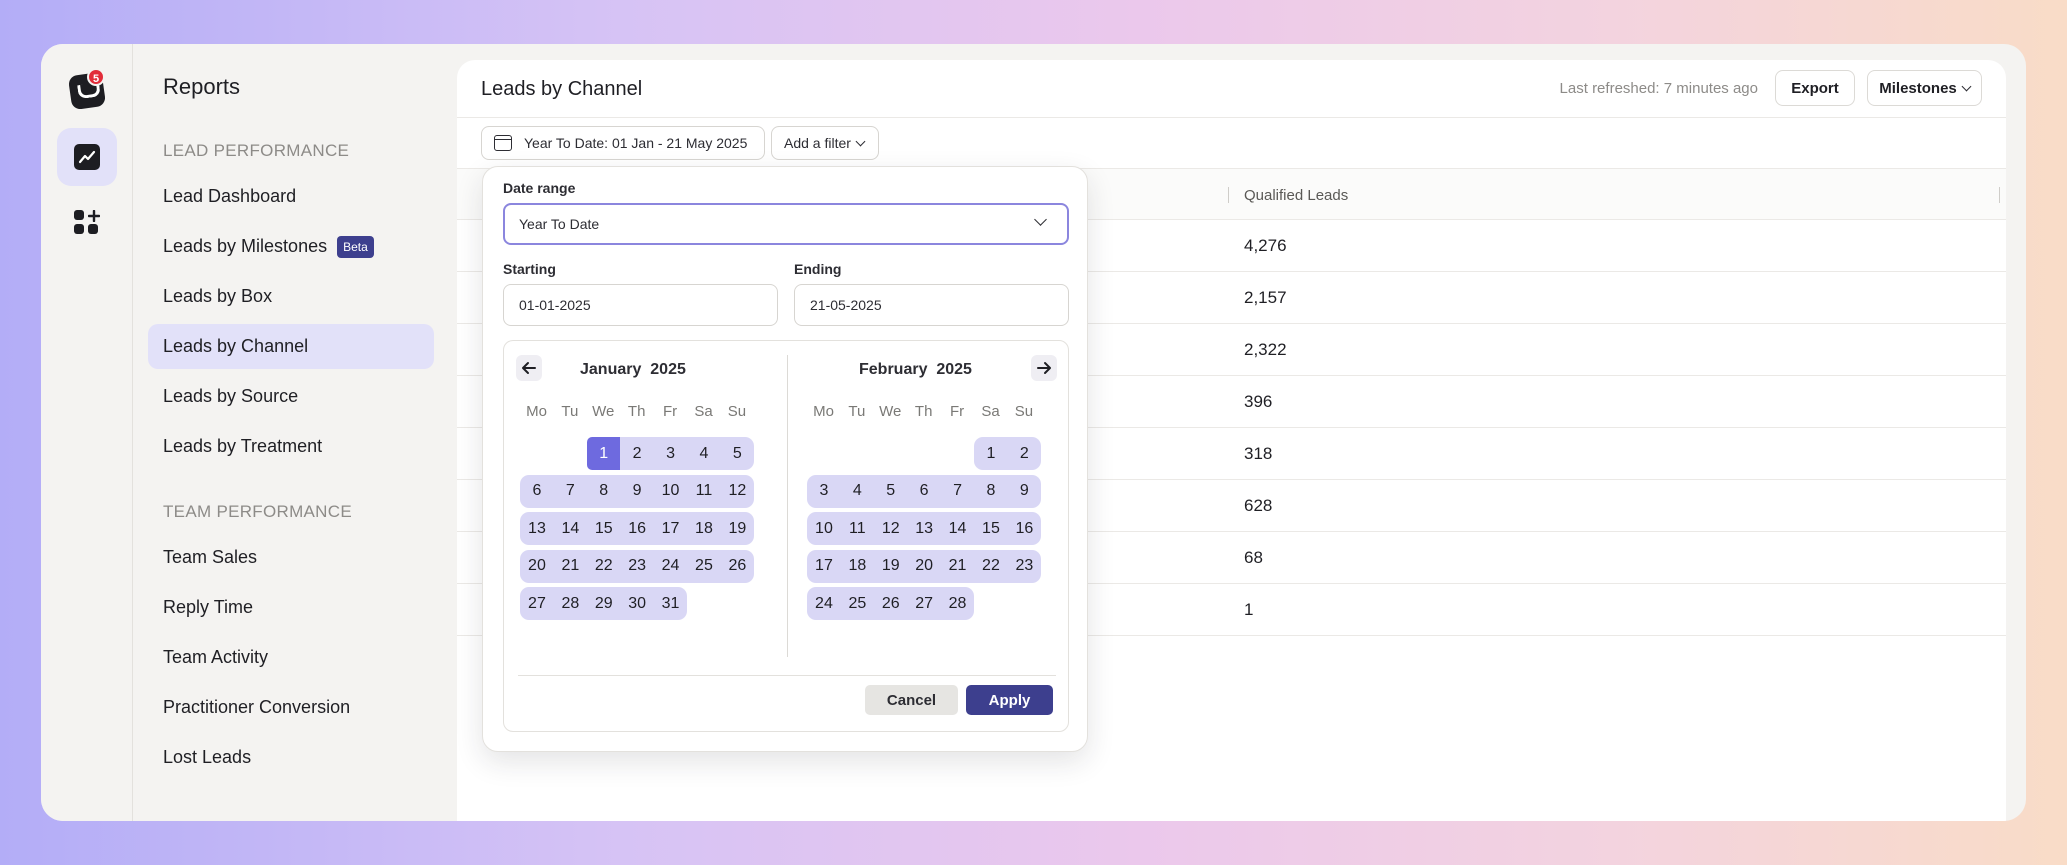 The image size is (2067, 865). What do you see at coordinates (1231, 558) in the screenshot?
I see `table-row: 68` at bounding box center [1231, 558].